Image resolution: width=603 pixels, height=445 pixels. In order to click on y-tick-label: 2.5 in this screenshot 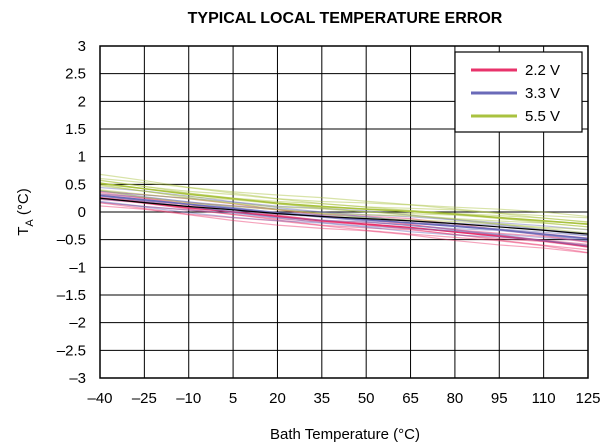, I will do `click(75, 74)`.